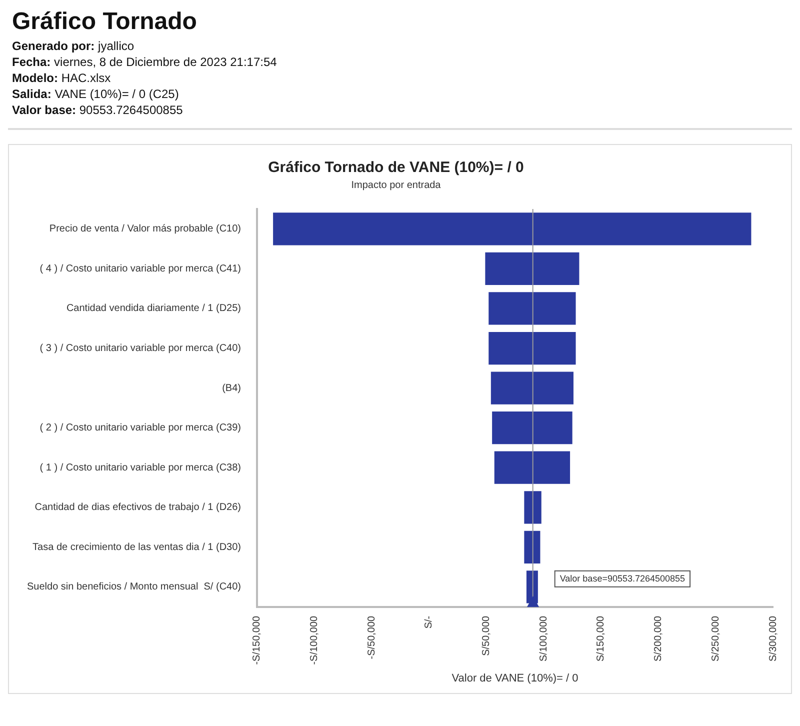 This screenshot has height=726, width=800. What do you see at coordinates (372, 637) in the screenshot?
I see `x-tick-label: -S/50,000` at bounding box center [372, 637].